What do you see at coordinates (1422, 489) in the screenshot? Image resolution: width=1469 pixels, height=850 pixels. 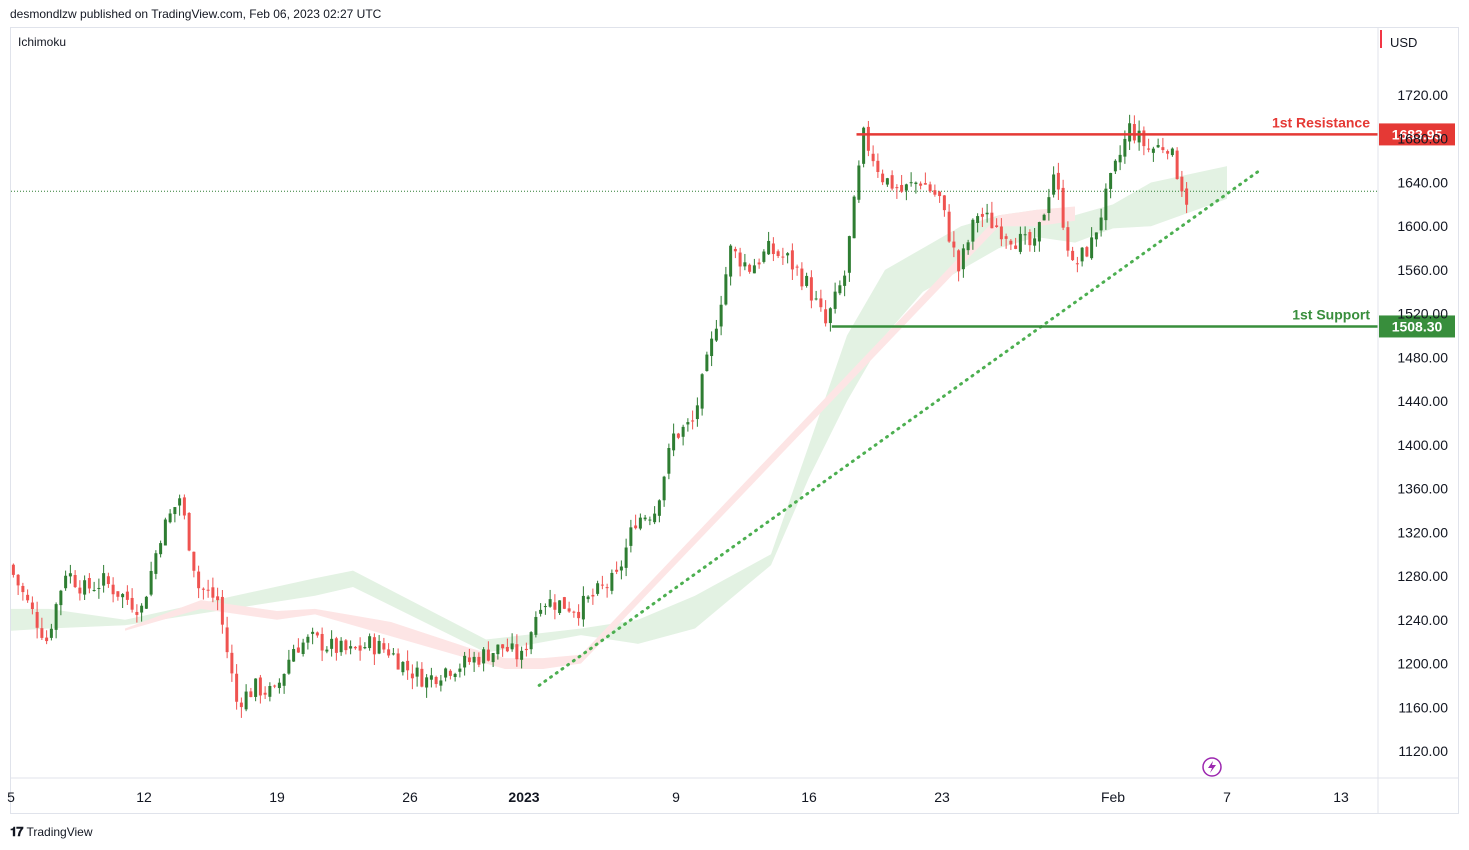 I see `price-tick-label: 1360.00` at bounding box center [1422, 489].